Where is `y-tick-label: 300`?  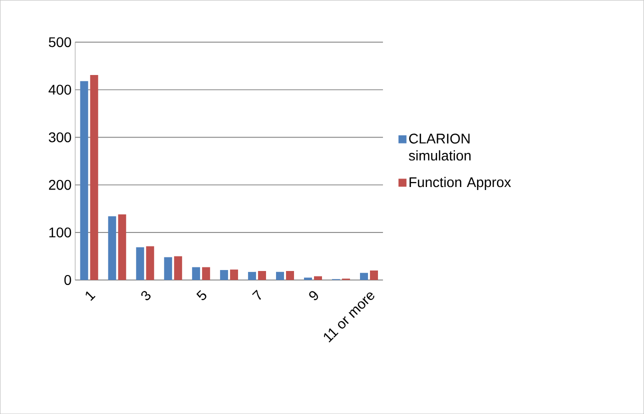 y-tick-label: 300 is located at coordinates (60, 137).